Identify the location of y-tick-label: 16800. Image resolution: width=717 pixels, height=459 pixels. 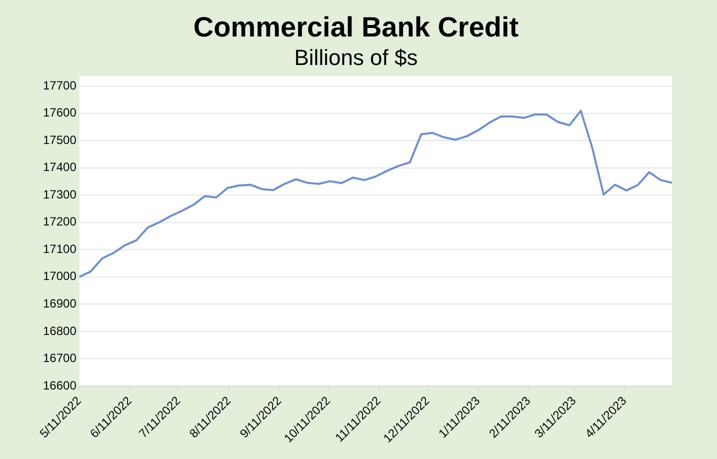
(59, 331).